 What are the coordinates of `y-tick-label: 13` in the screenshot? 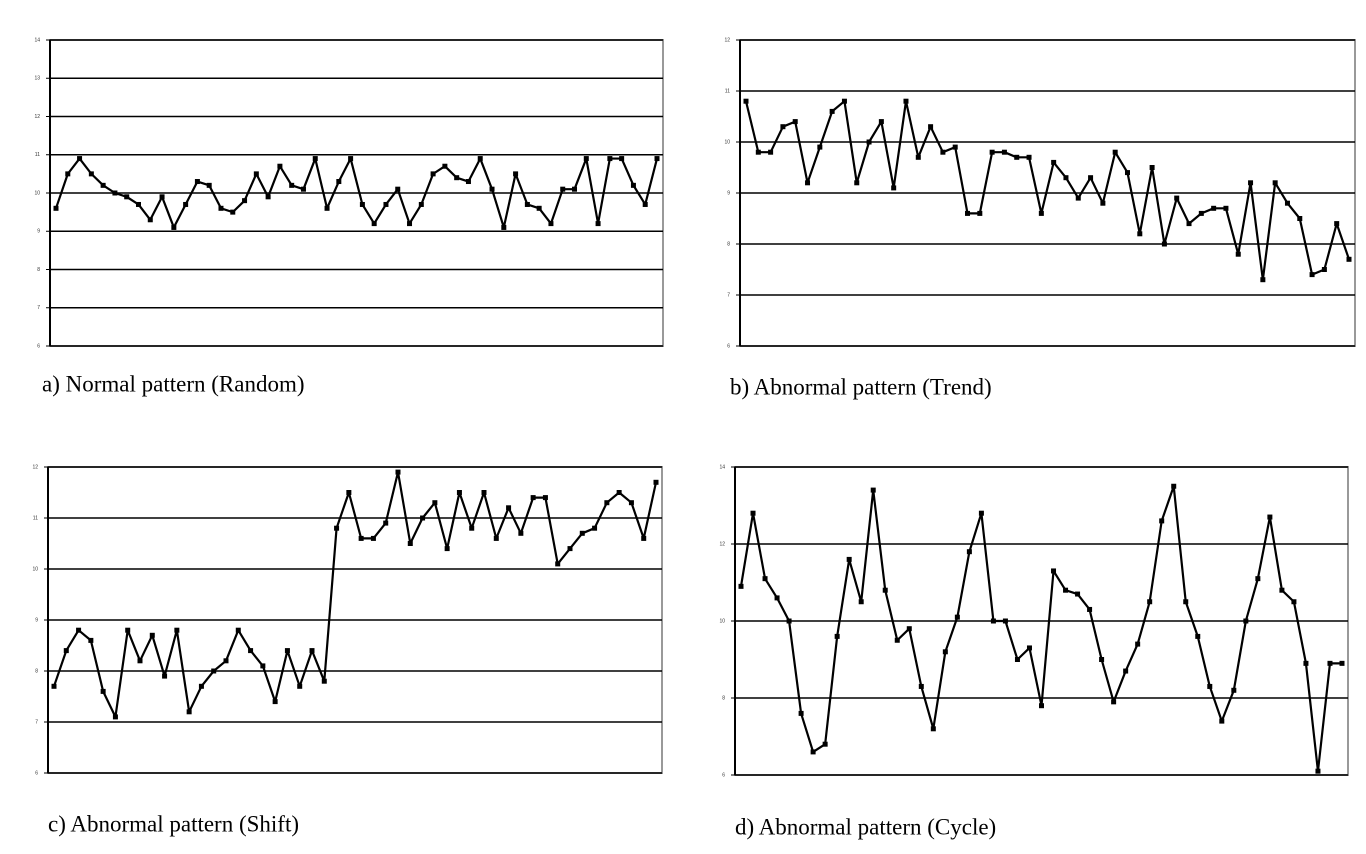 It's located at (37, 79).